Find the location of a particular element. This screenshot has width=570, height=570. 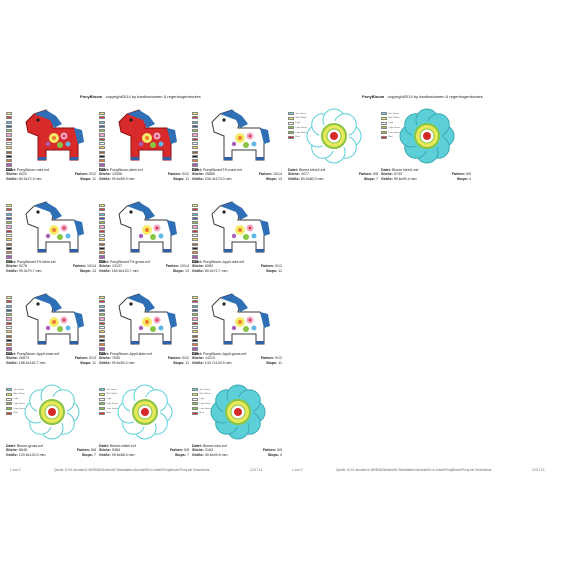

thread-color-name: Red is located at coordinates (390, 137).